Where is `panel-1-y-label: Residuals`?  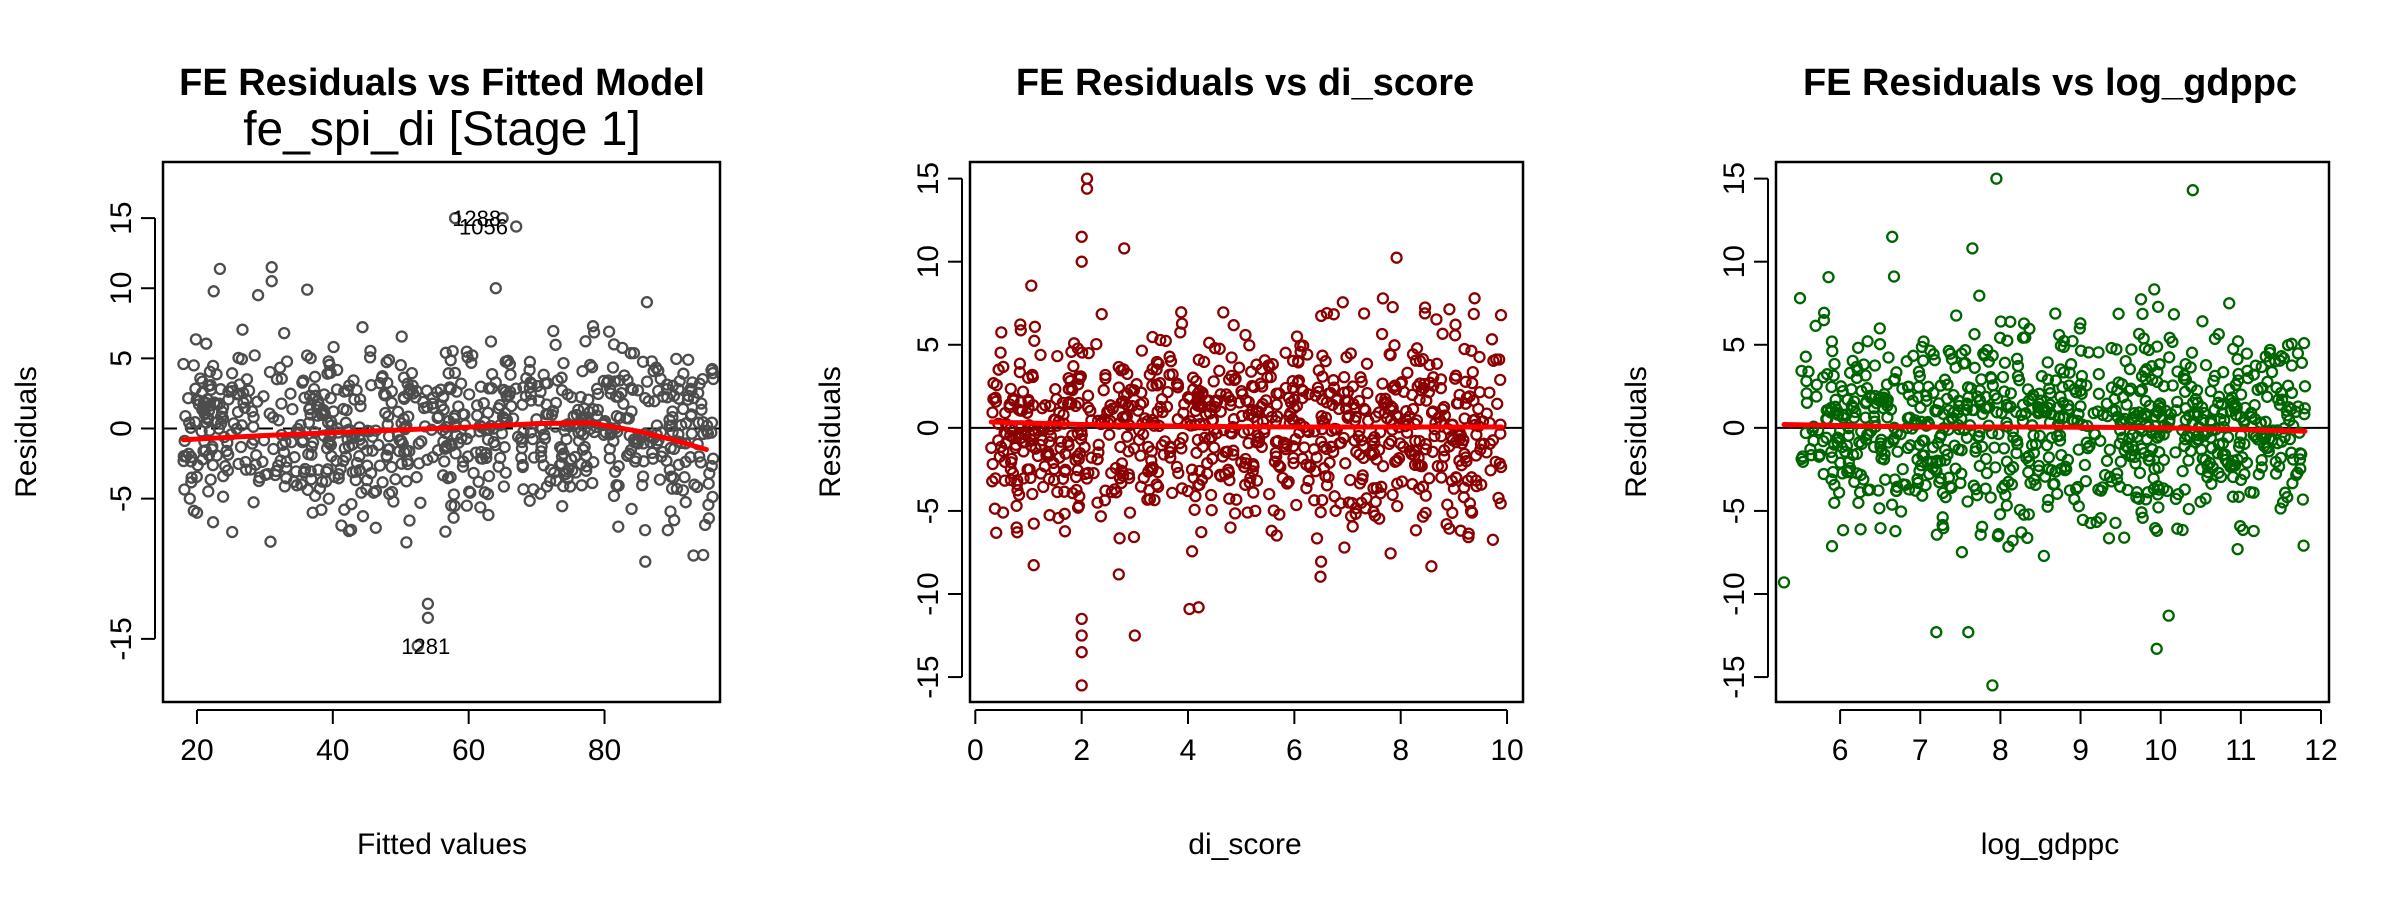 panel-1-y-label: Residuals is located at coordinates (26, 432).